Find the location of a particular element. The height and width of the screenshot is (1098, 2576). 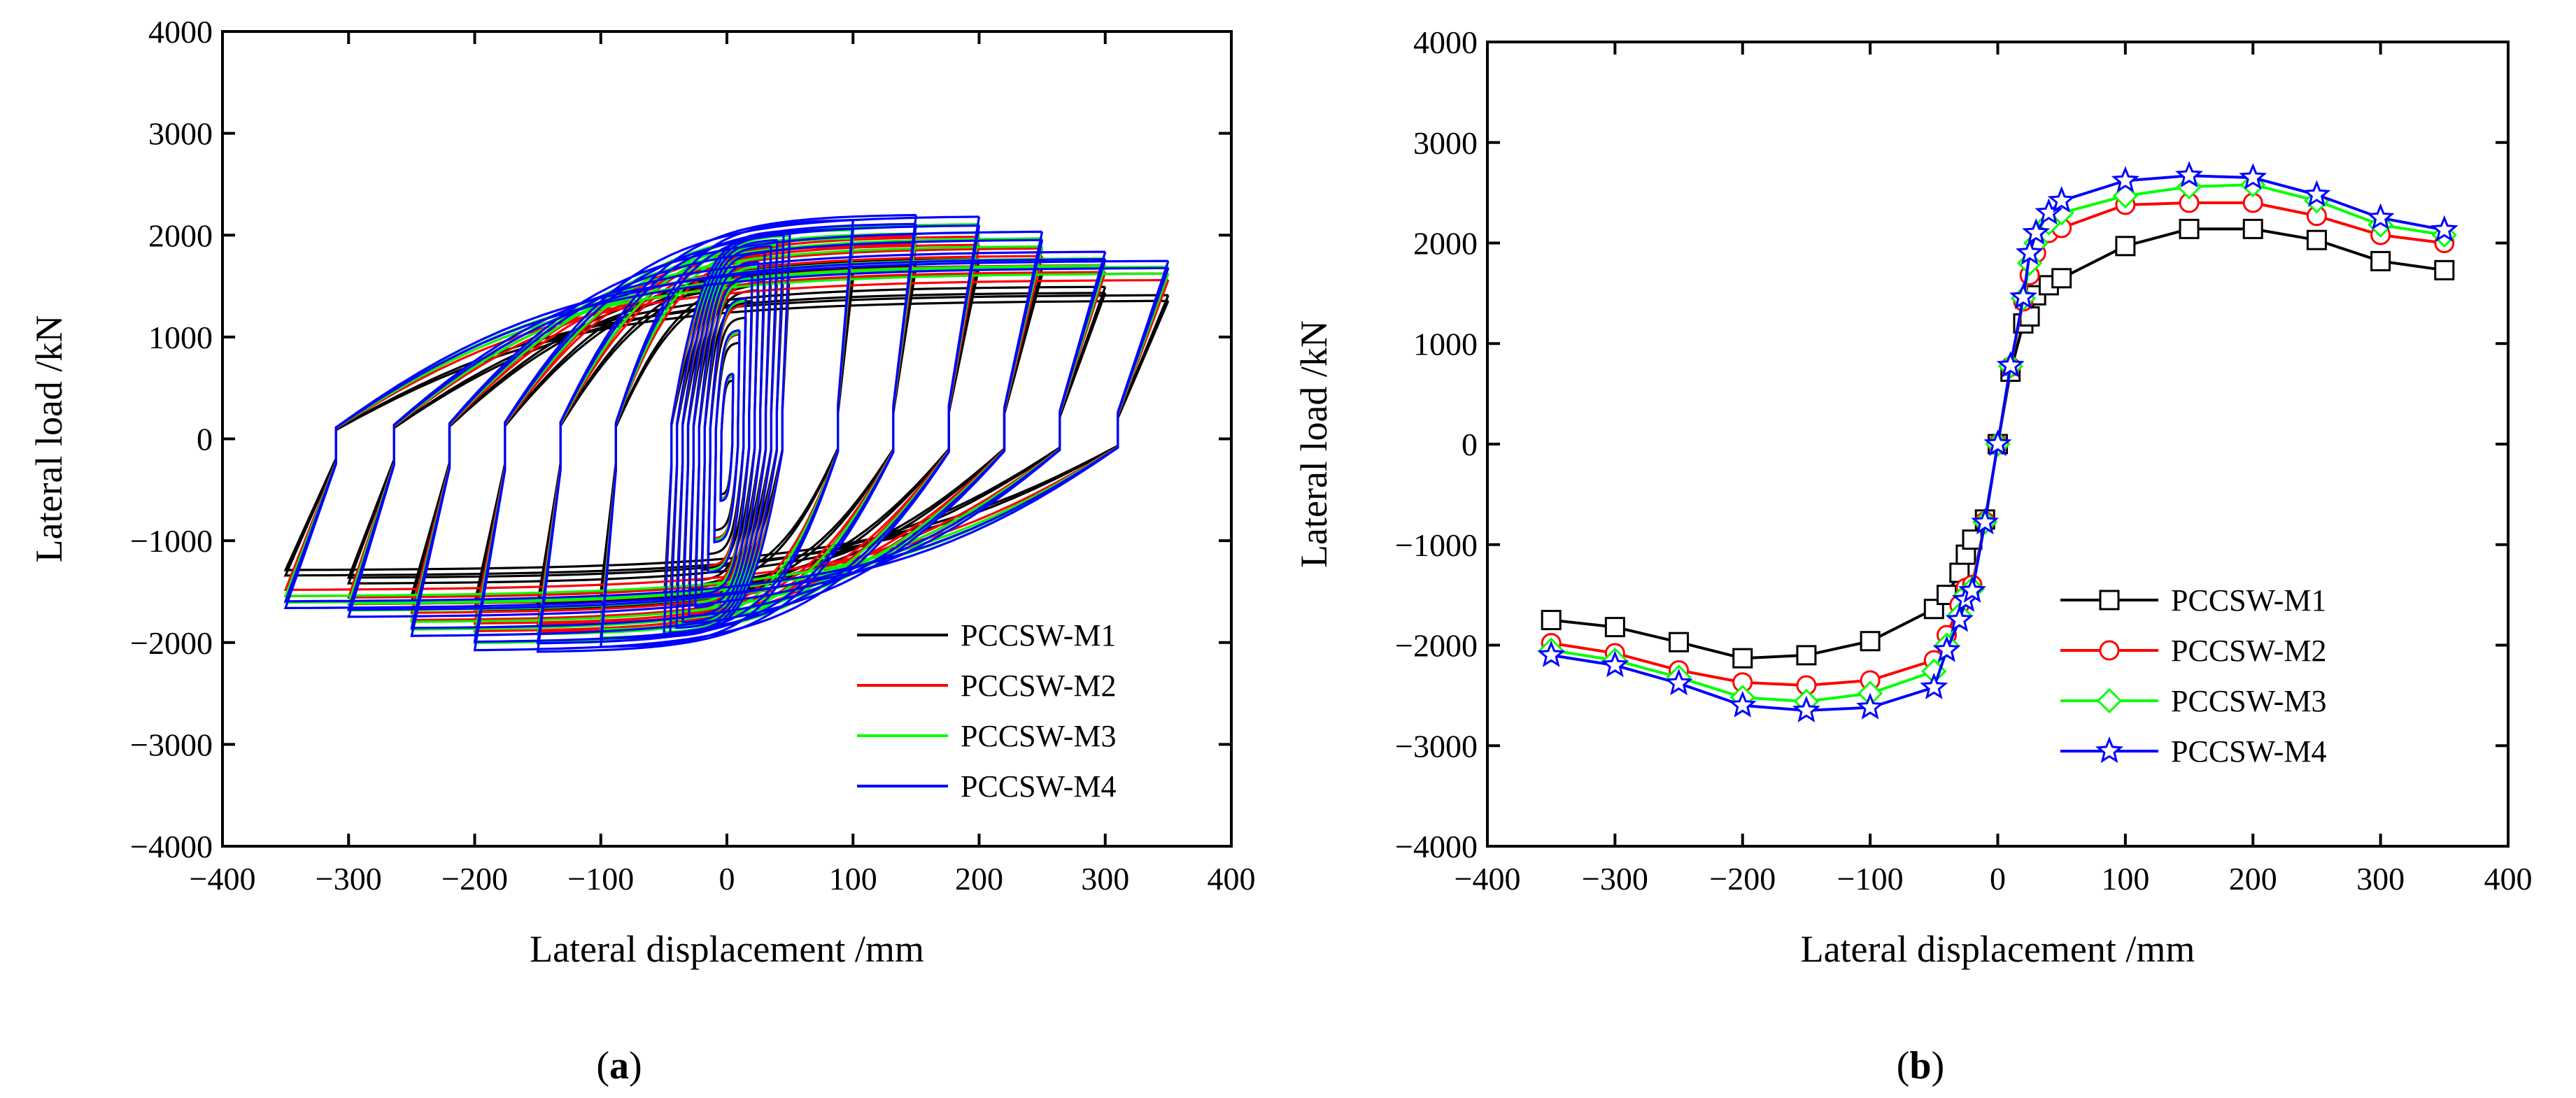

panel-b-legend: PCCSW-M1 PCCSW-M2 PCCSW-M3 PCCSW-M4 is located at coordinates (2193, 676).